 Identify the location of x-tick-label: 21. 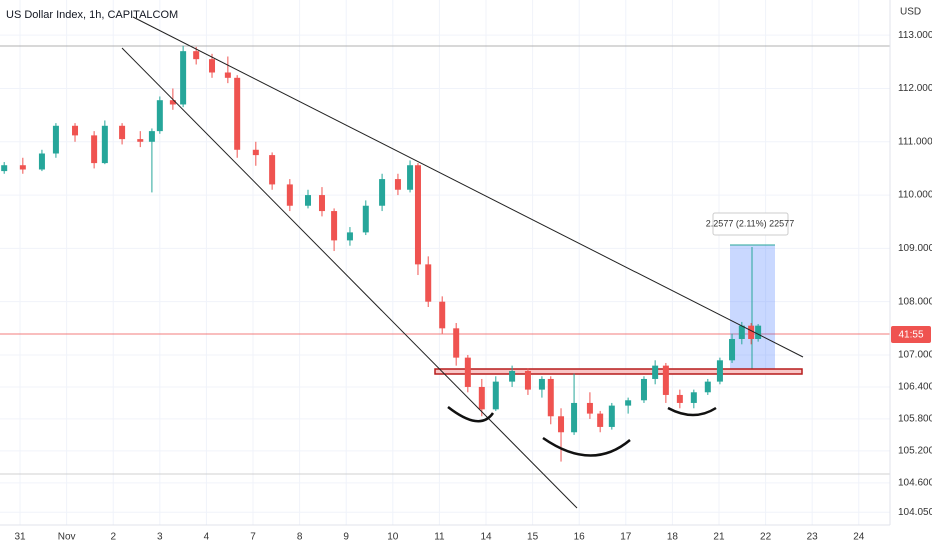
(719, 537).